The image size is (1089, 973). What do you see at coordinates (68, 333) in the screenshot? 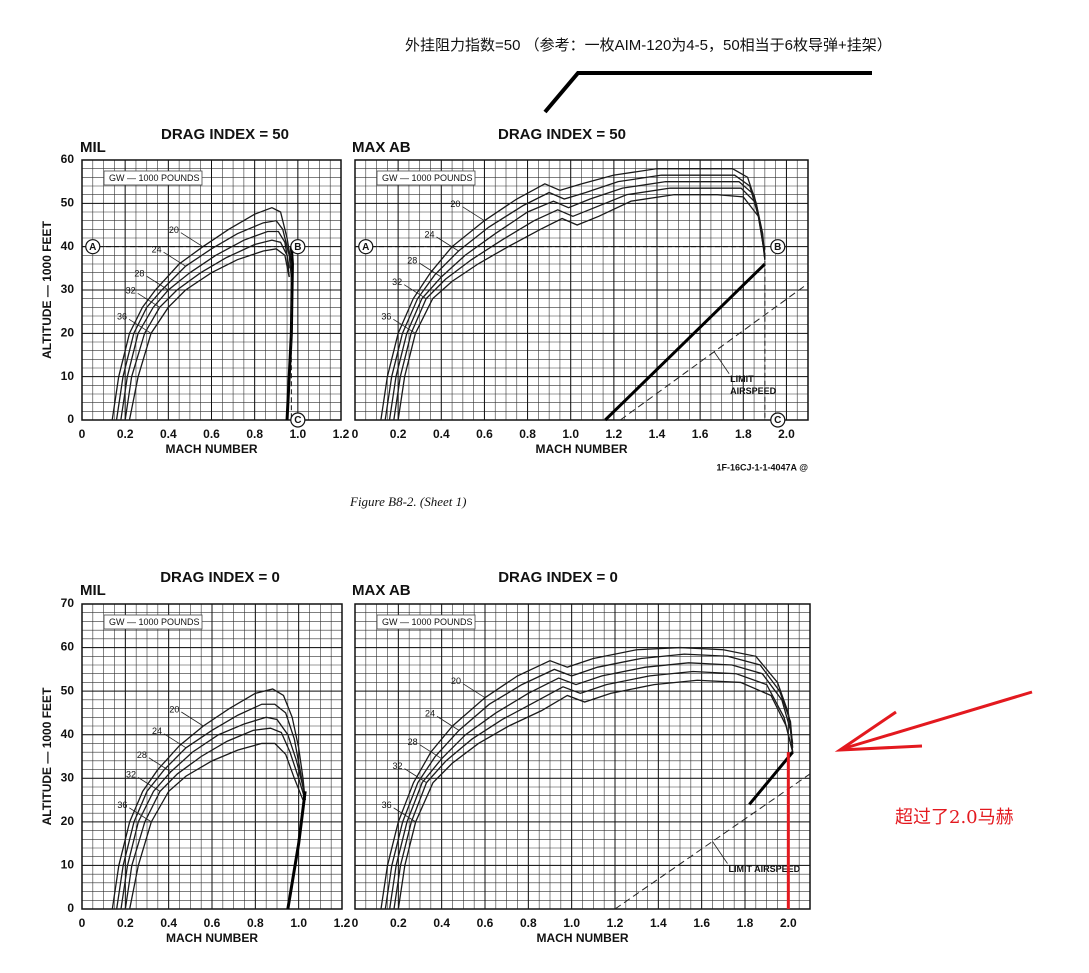
I see `y-tick-label: 20` at bounding box center [68, 333].